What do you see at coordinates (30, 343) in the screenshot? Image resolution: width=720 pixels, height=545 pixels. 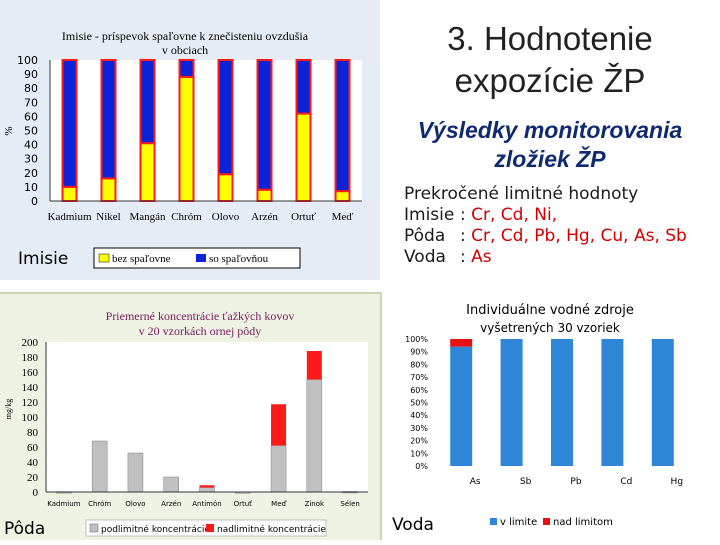 I see `y-tick-label: 200` at bounding box center [30, 343].